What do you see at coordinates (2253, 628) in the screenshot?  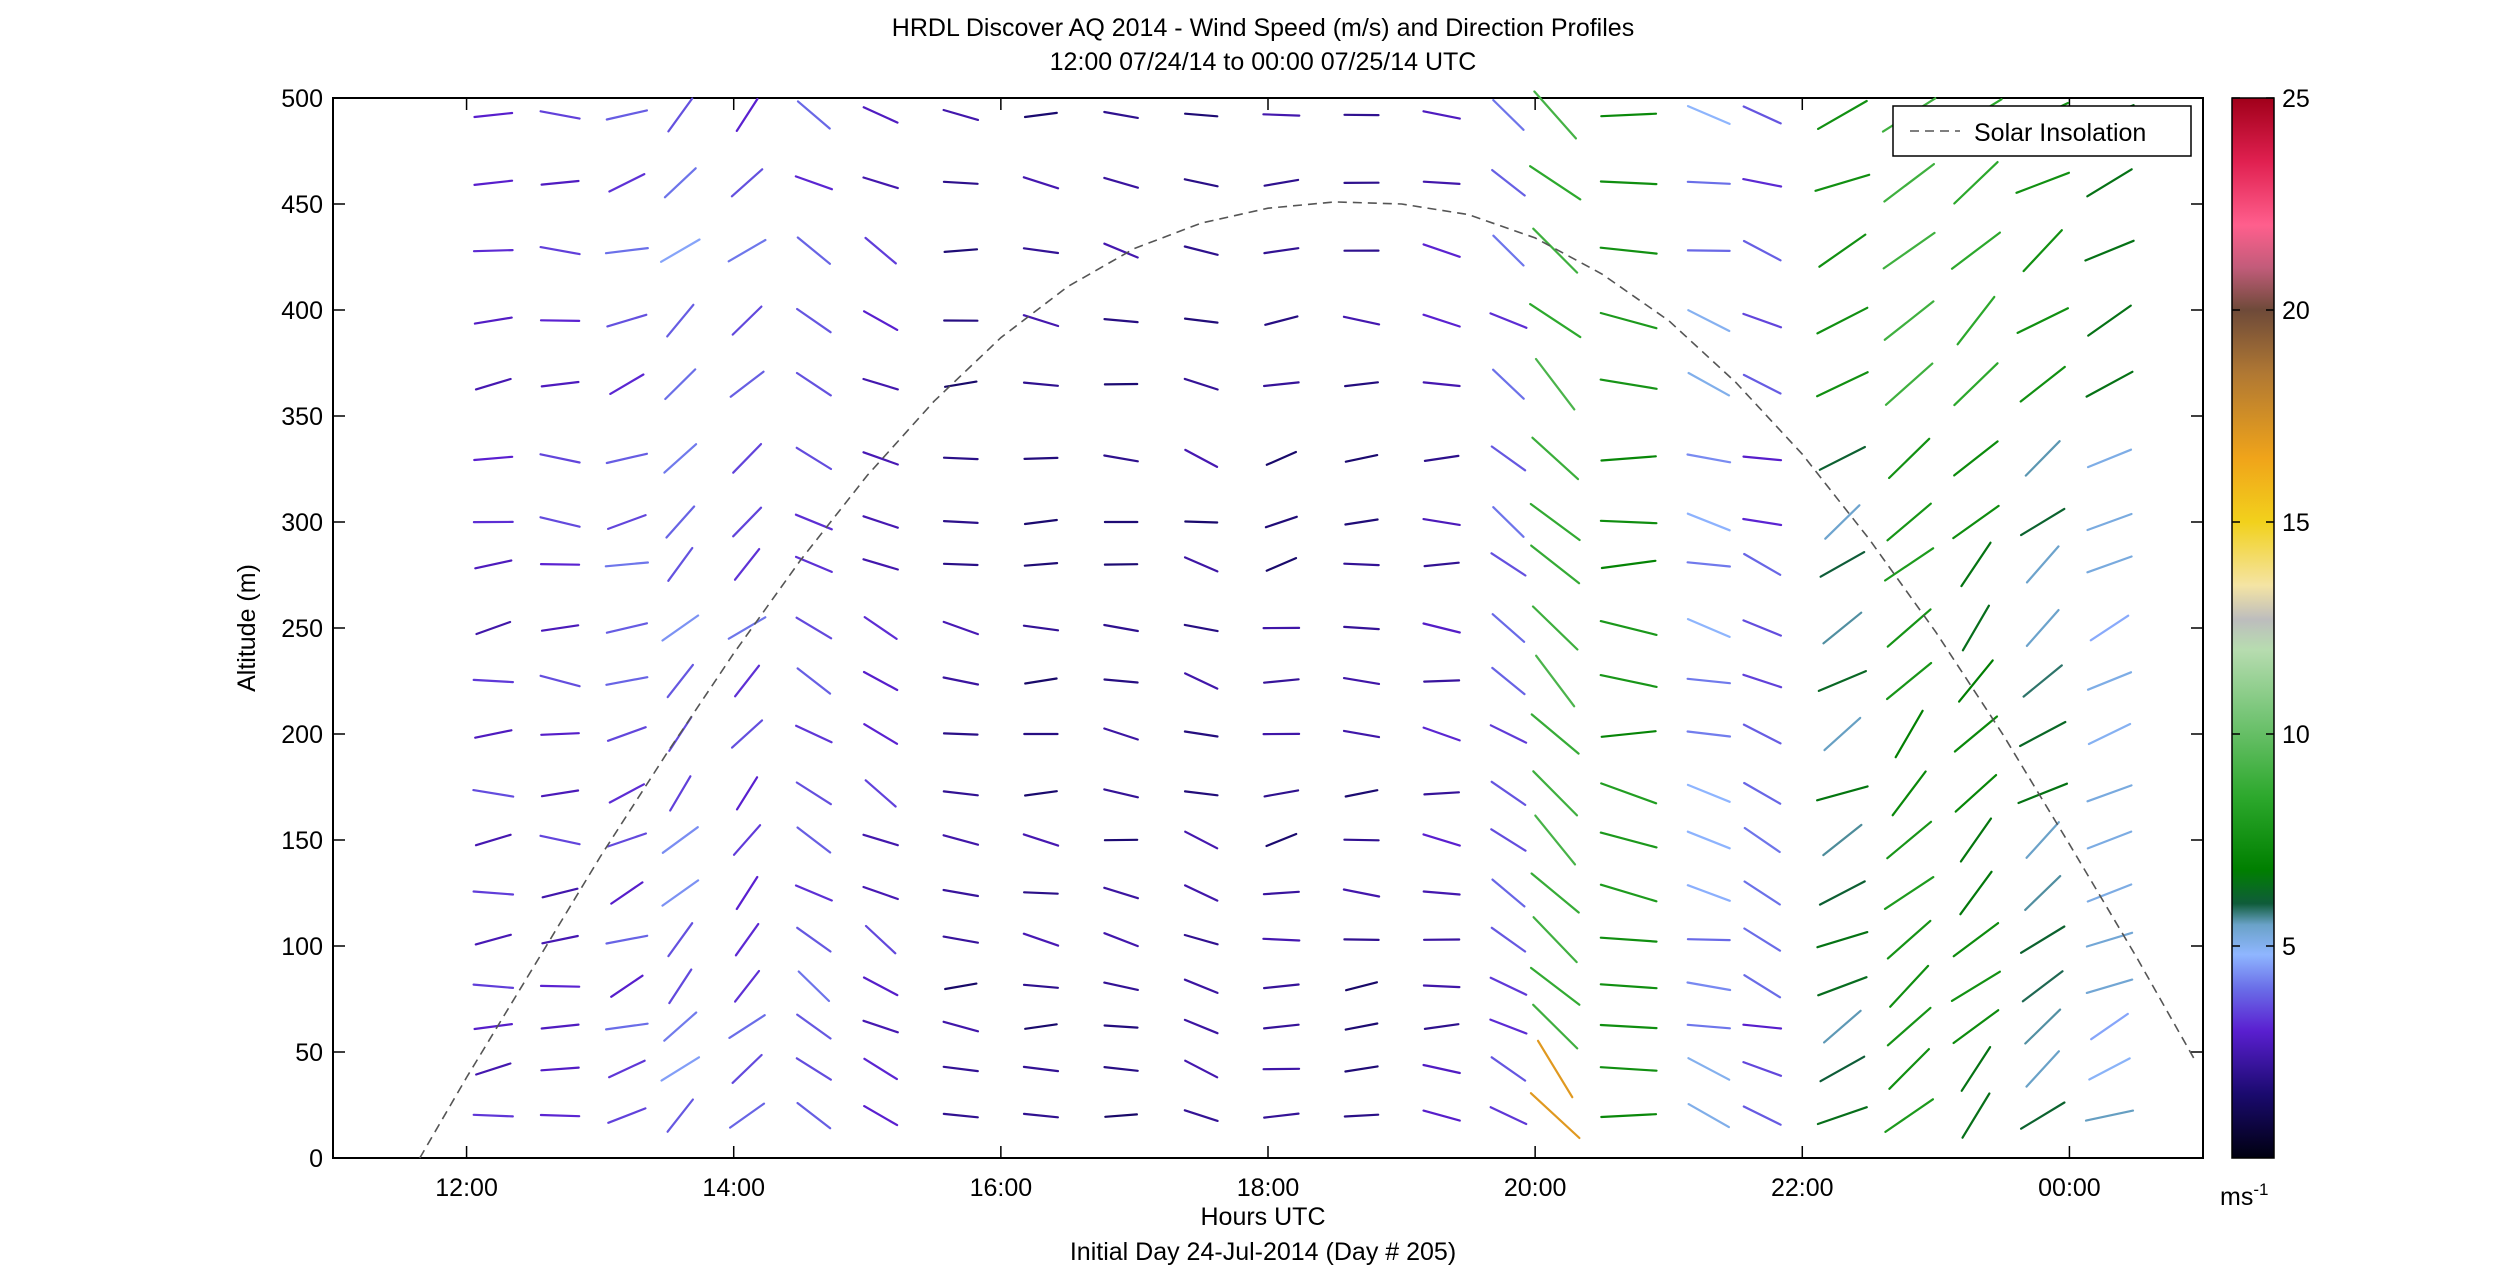 I see `colorbar` at bounding box center [2253, 628].